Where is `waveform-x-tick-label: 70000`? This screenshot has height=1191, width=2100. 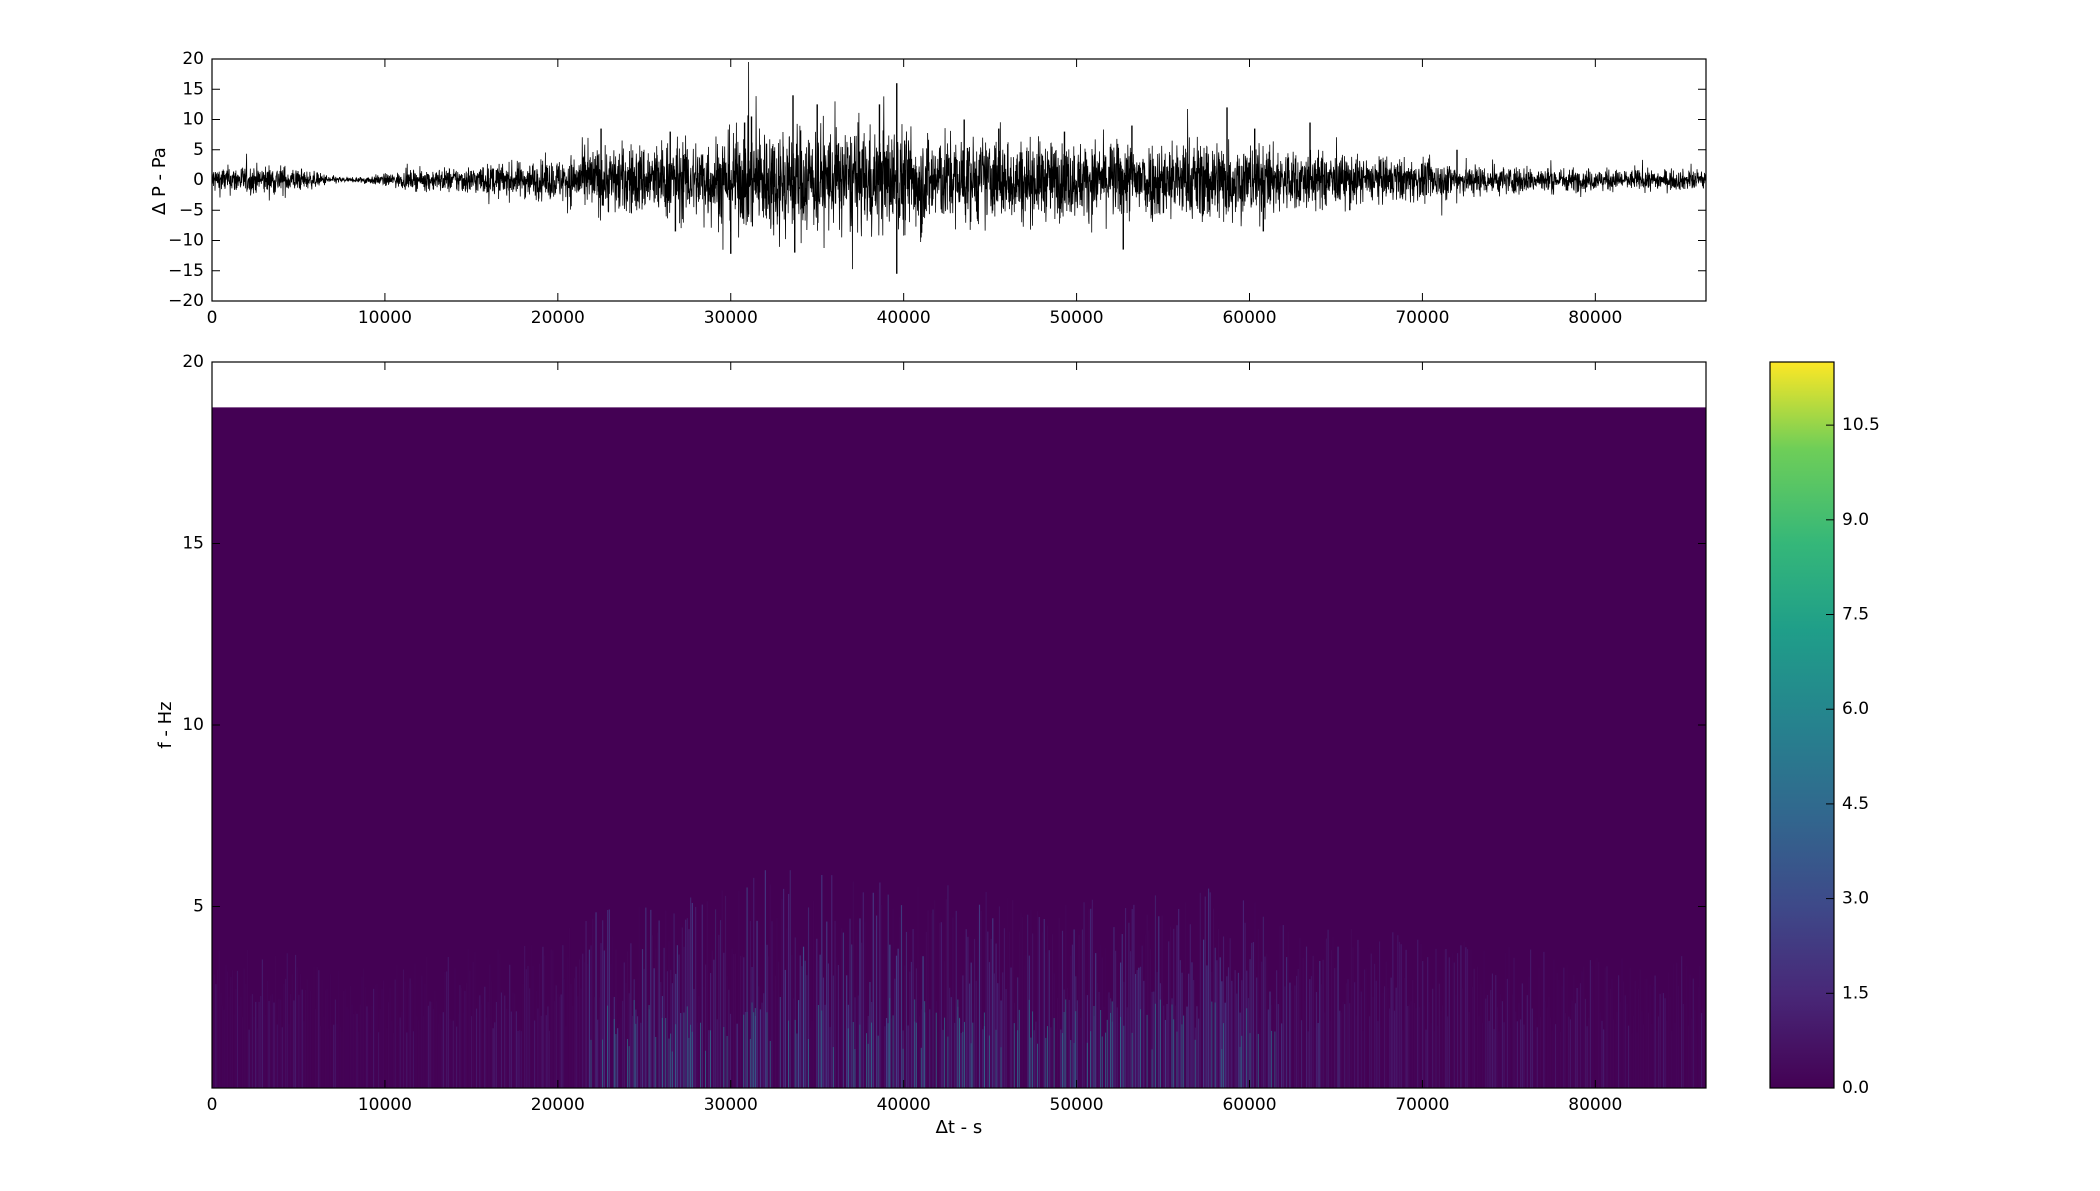
waveform-x-tick-label: 70000 is located at coordinates (1422, 318).